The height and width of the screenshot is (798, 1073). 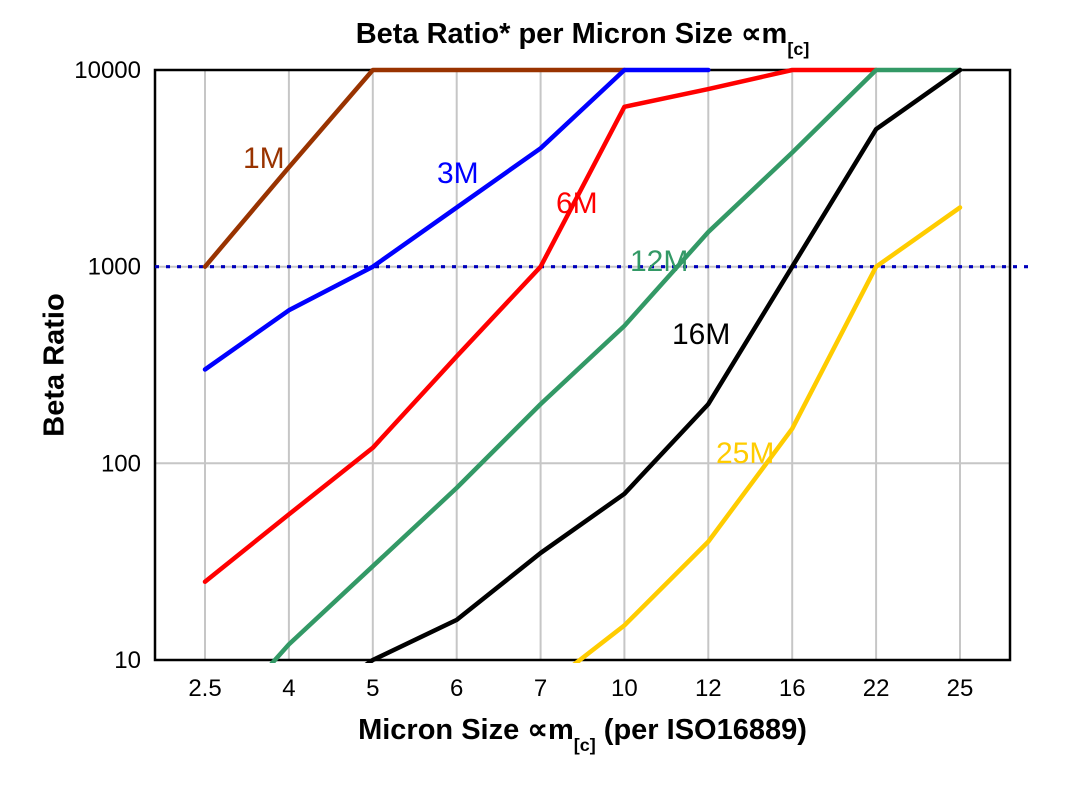 What do you see at coordinates (701, 730) in the screenshot?
I see `x-axis-label-suffix: (per ISO16889)` at bounding box center [701, 730].